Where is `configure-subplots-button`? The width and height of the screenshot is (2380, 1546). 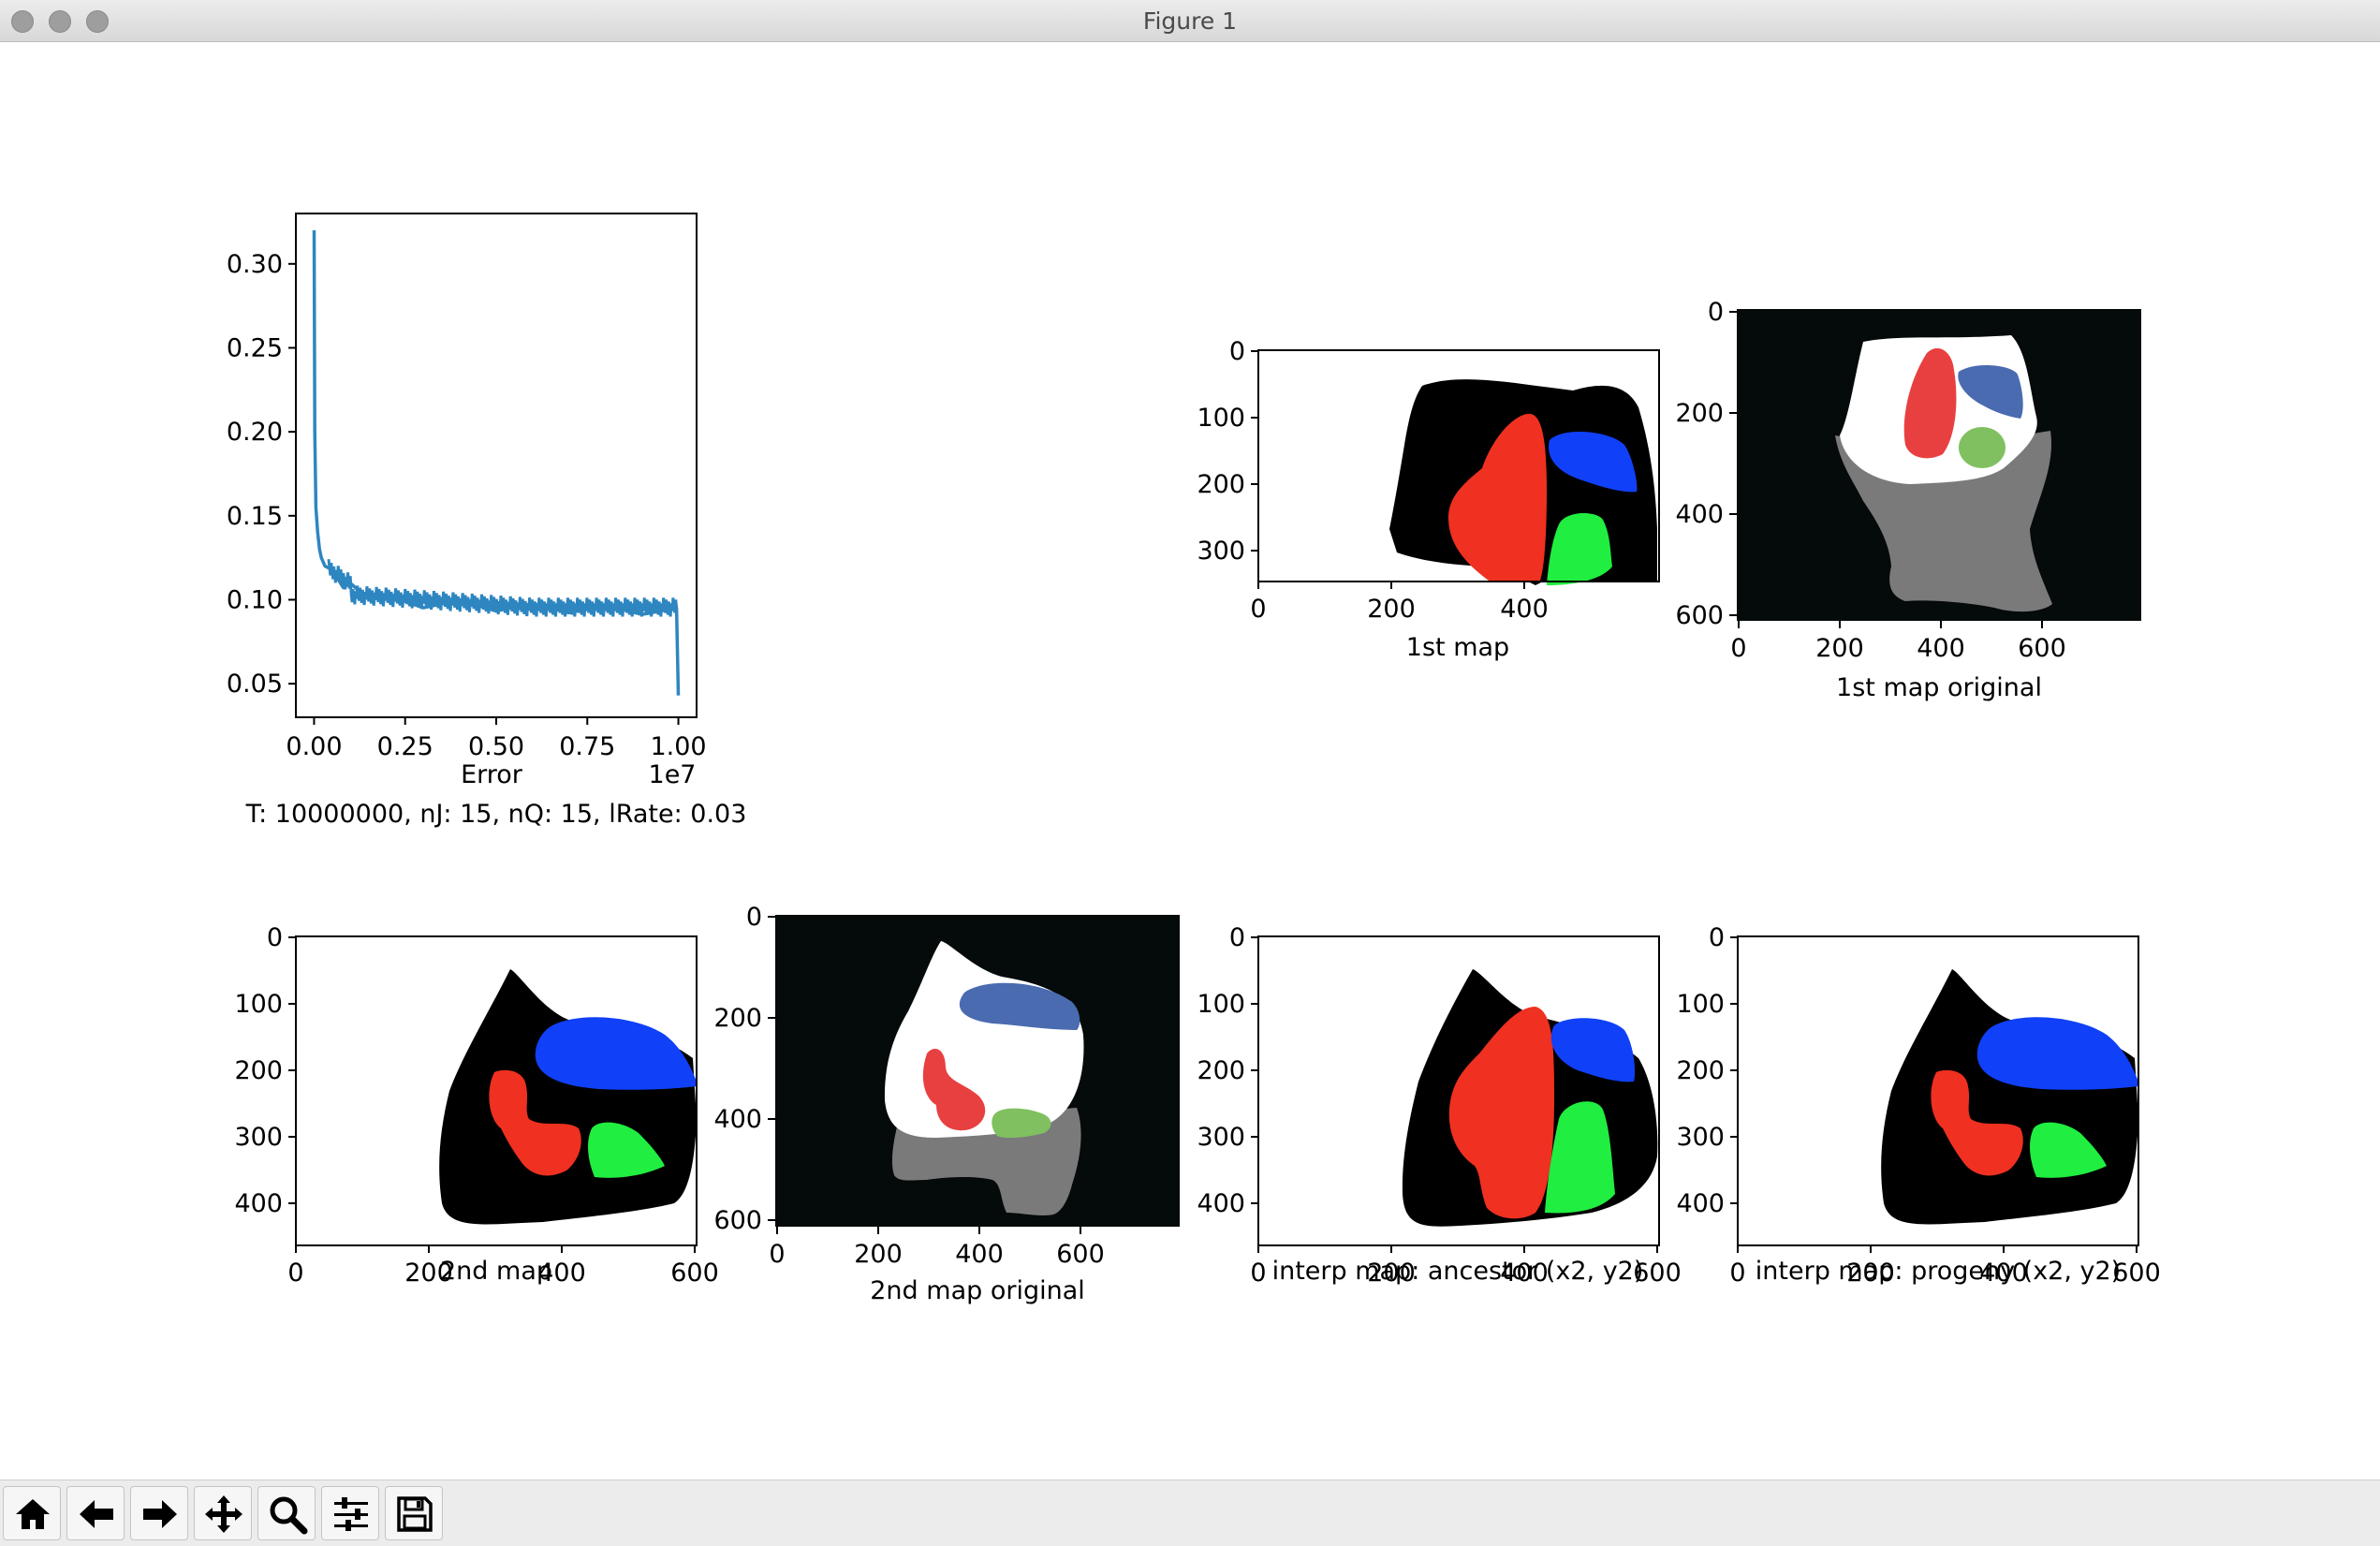
configure-subplots-button is located at coordinates (350, 1513).